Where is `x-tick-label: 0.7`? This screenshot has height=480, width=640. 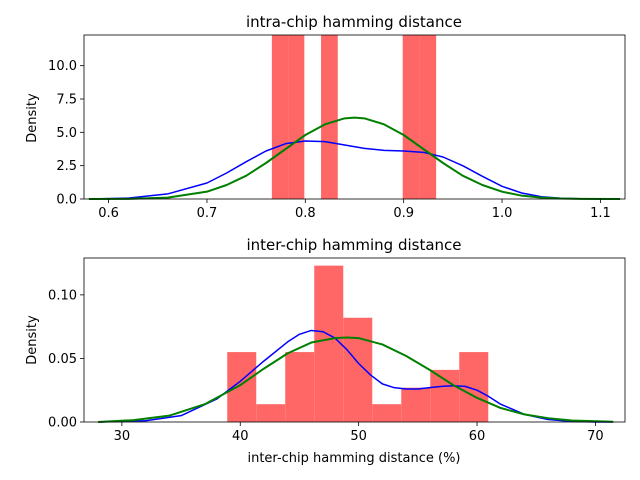 x-tick-label: 0.7 is located at coordinates (207, 213).